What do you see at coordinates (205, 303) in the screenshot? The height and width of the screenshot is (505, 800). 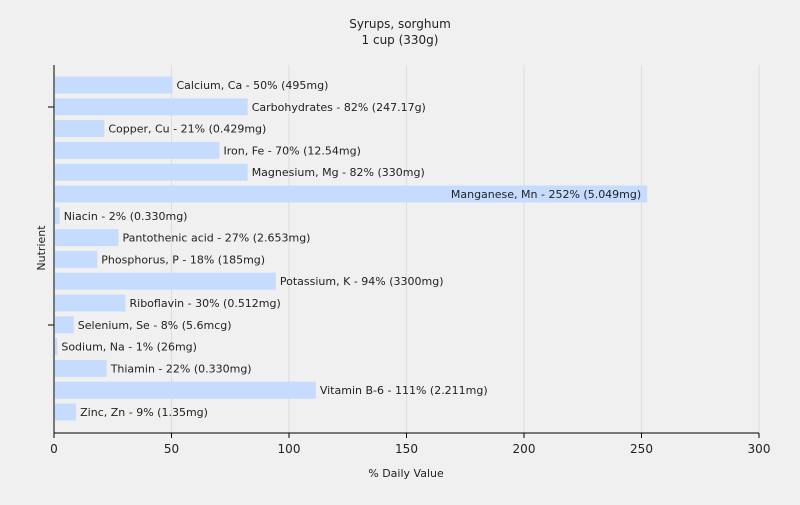 I see `bar-label: Riboflavin - 30% (0.512mg)` at bounding box center [205, 303].